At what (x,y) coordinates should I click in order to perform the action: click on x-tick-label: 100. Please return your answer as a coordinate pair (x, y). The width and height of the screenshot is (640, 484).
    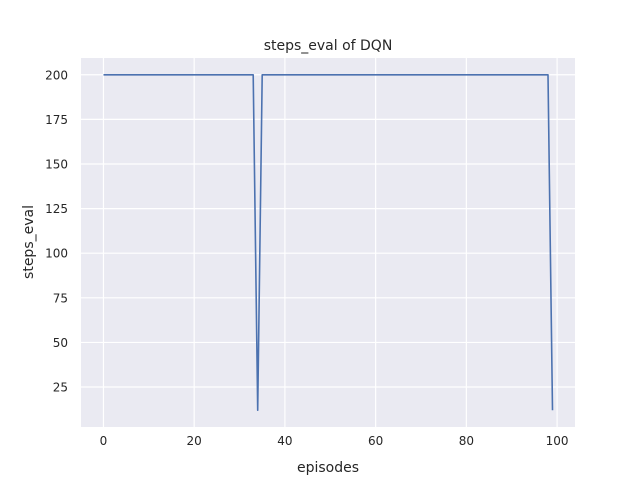
    Looking at the image, I should click on (557, 441).